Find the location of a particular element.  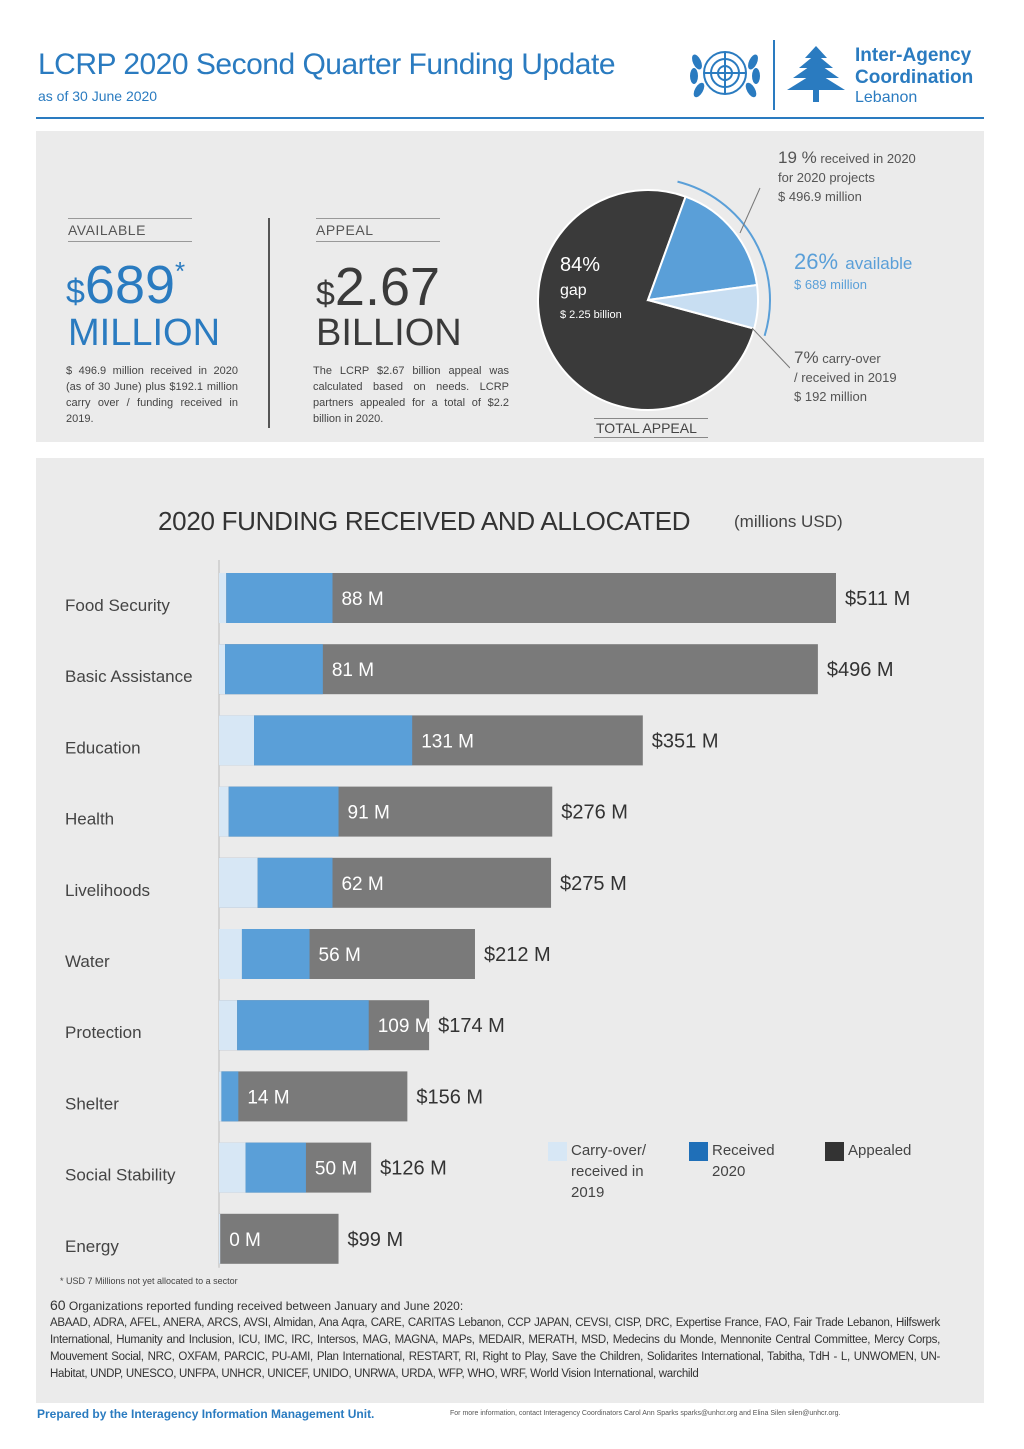

received-pct: 19 % is located at coordinates (797, 157).